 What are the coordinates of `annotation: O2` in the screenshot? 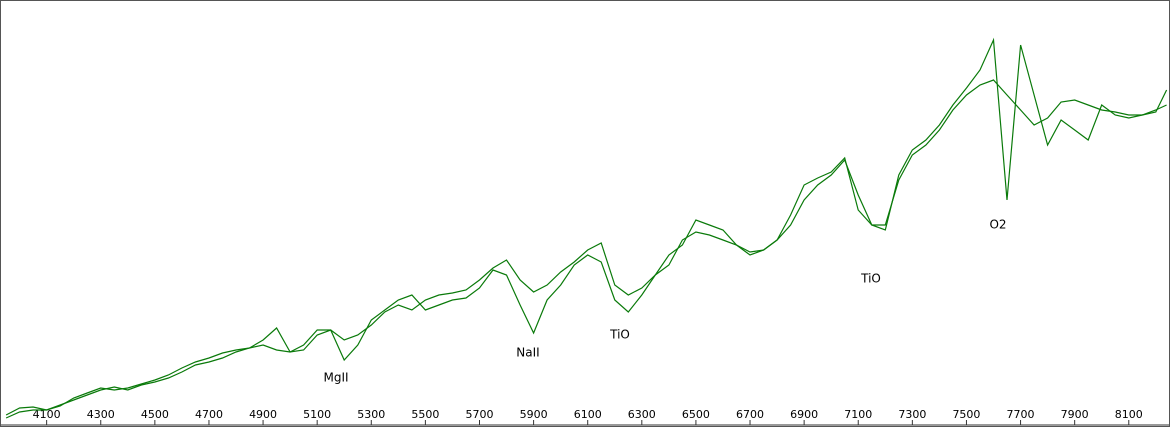 It's located at (997, 225).